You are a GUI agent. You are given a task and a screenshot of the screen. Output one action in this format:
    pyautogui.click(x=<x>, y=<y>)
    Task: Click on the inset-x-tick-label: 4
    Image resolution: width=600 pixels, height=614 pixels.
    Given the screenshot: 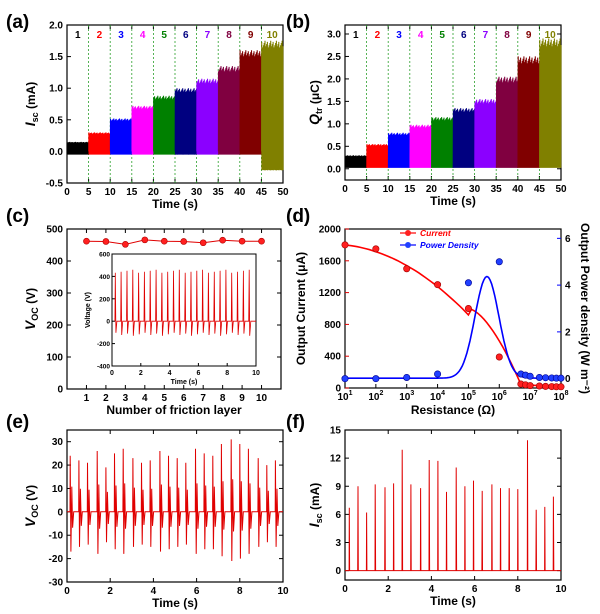 What is the action you would take?
    pyautogui.click(x=170, y=373)
    